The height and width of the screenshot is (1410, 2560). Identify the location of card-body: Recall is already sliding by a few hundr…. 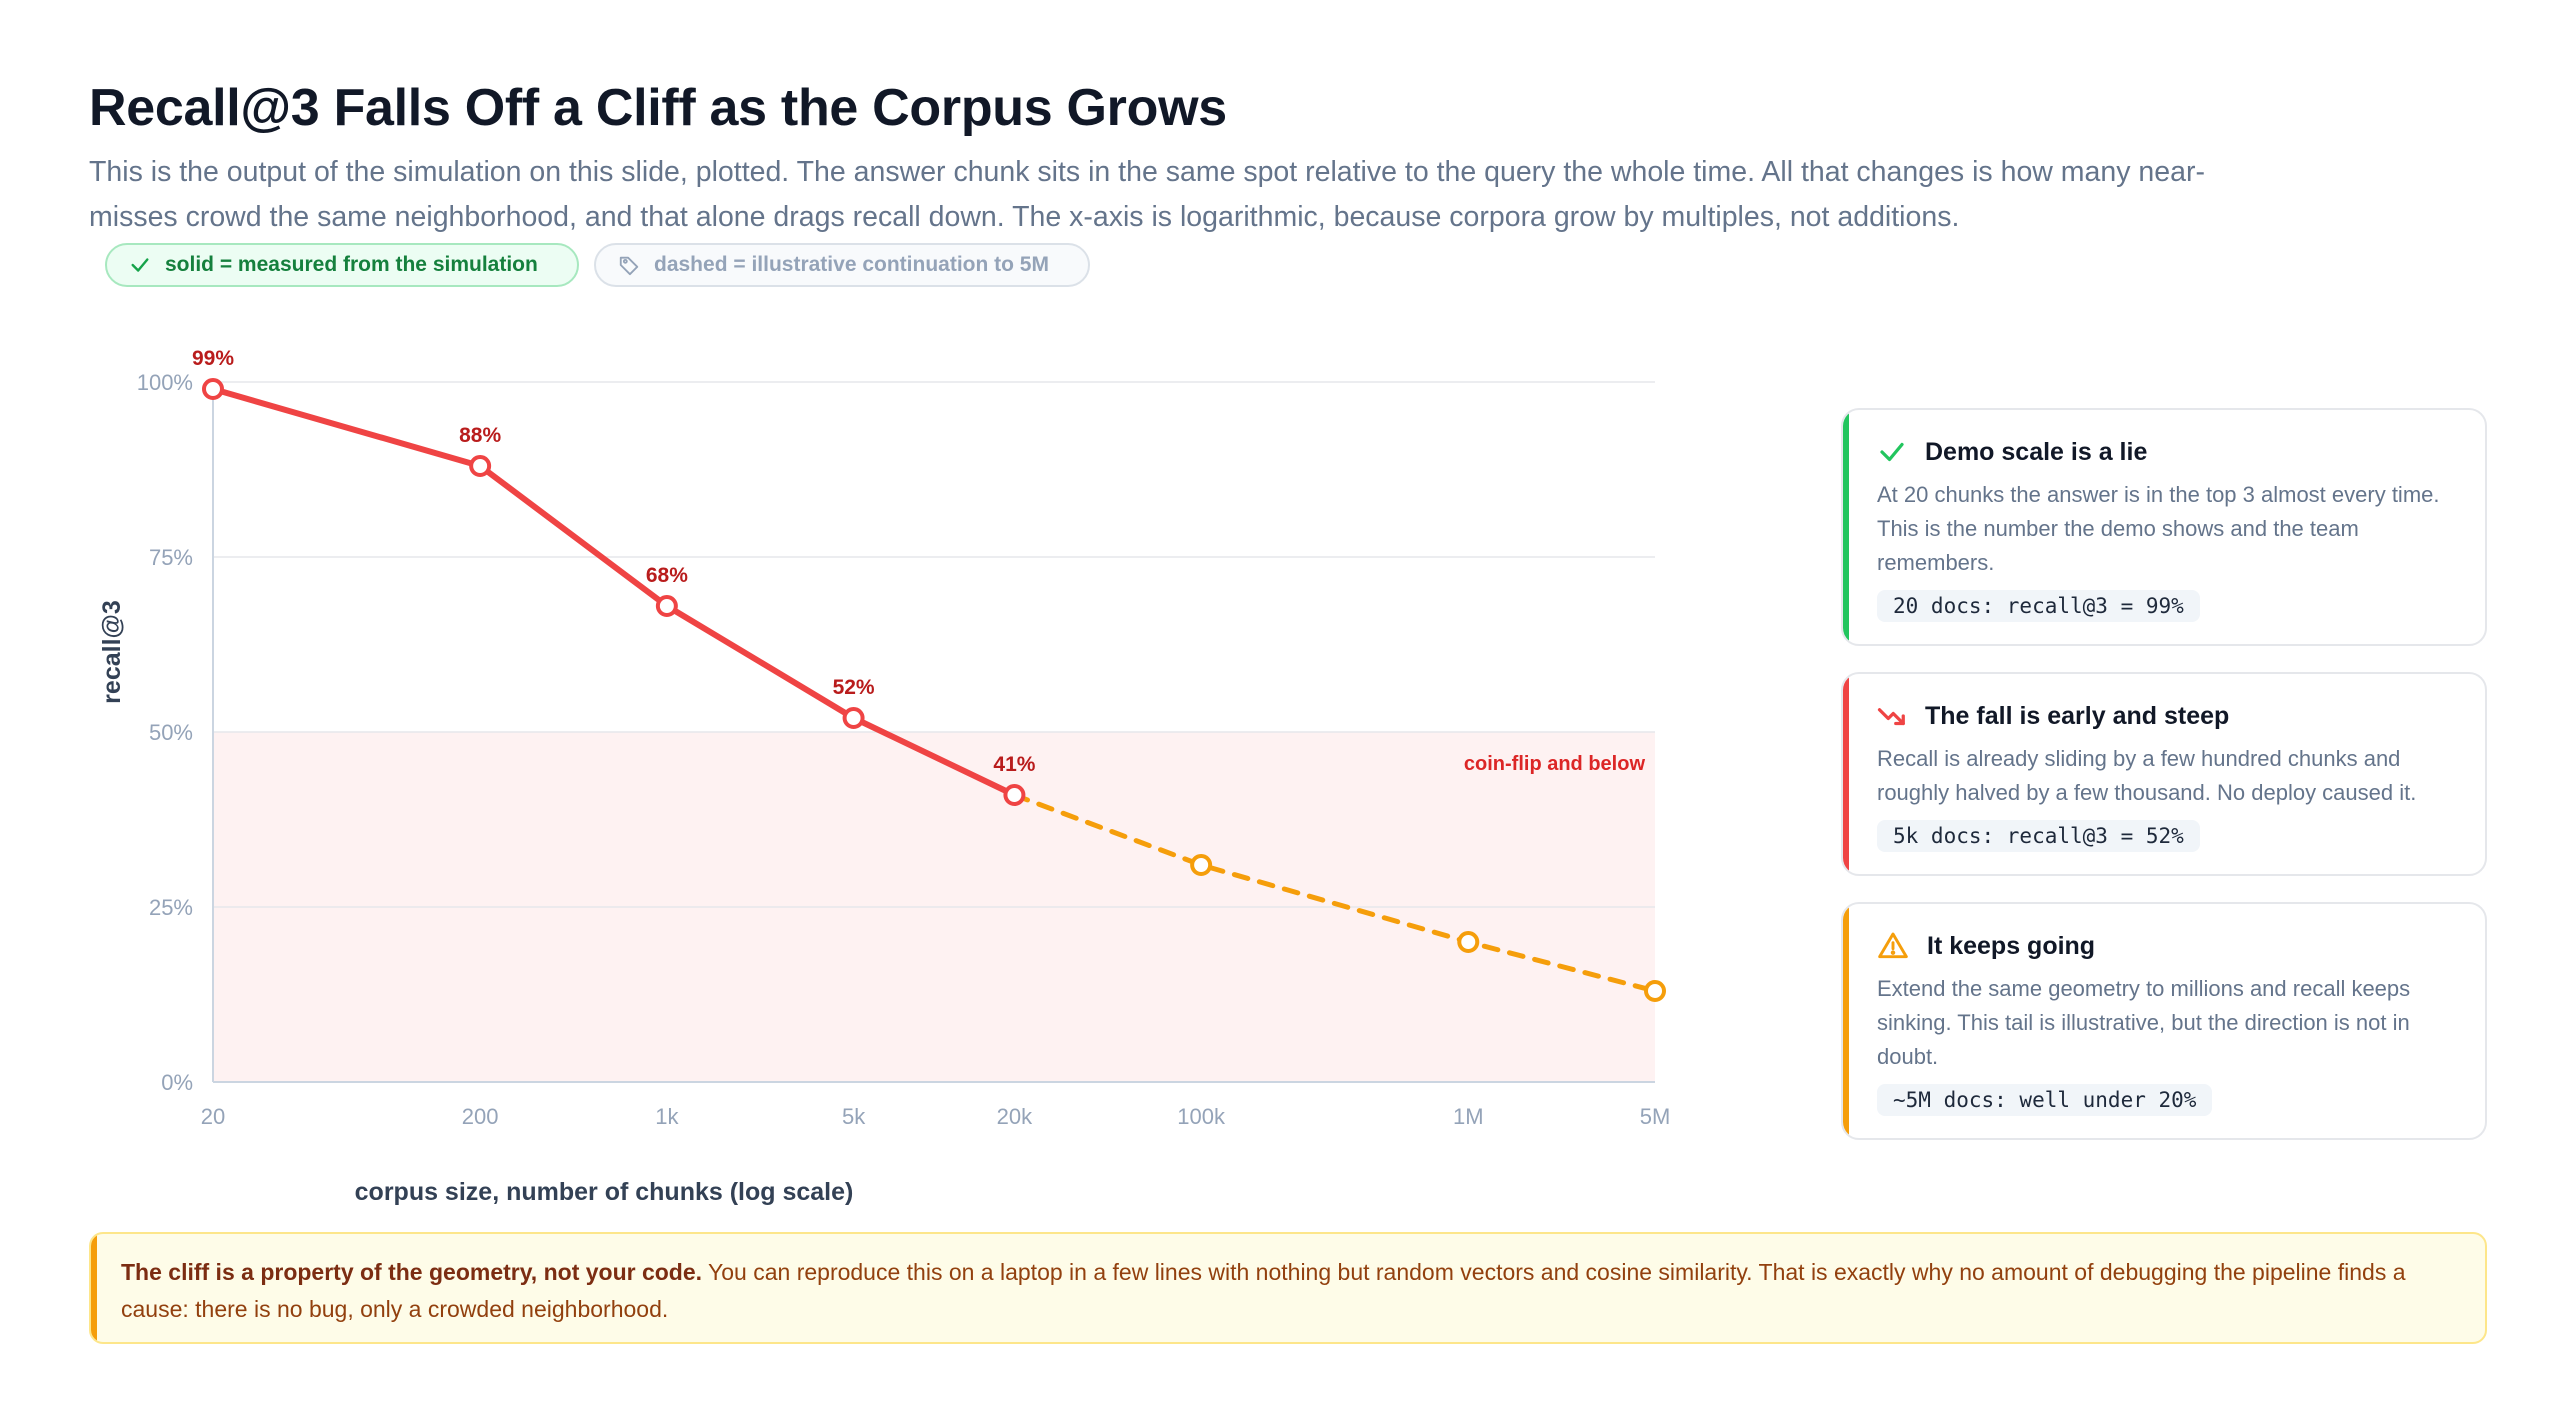
(2147, 775).